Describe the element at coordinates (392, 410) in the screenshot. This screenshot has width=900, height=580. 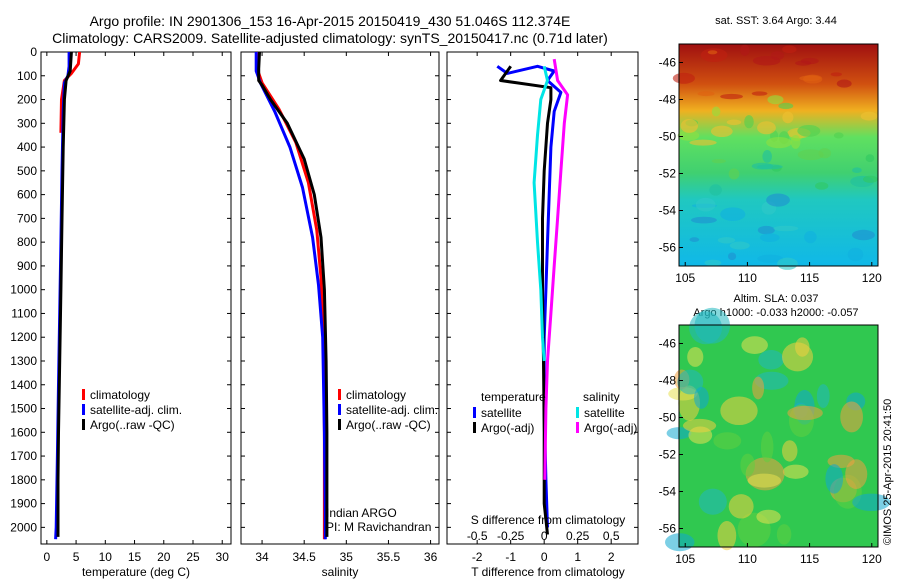
I see `legend-label: satellite-adj. clim.` at that location.